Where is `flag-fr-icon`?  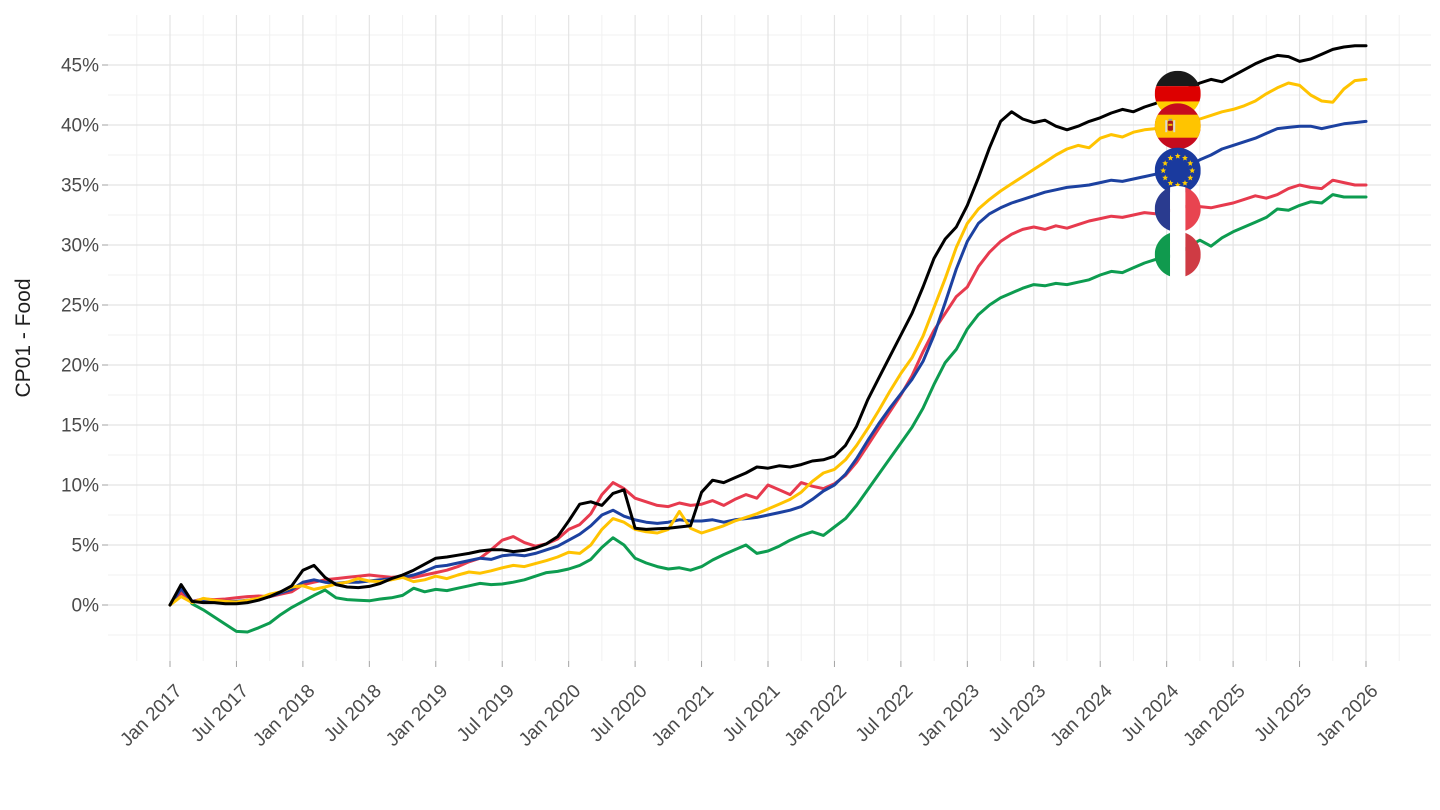
flag-fr-icon is located at coordinates (1177, 209).